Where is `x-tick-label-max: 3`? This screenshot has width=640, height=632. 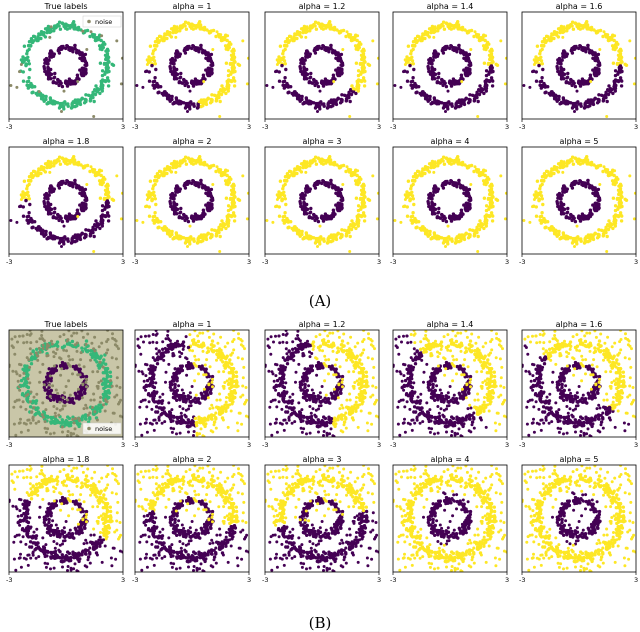 x-tick-label-max: 3 is located at coordinates (123, 127).